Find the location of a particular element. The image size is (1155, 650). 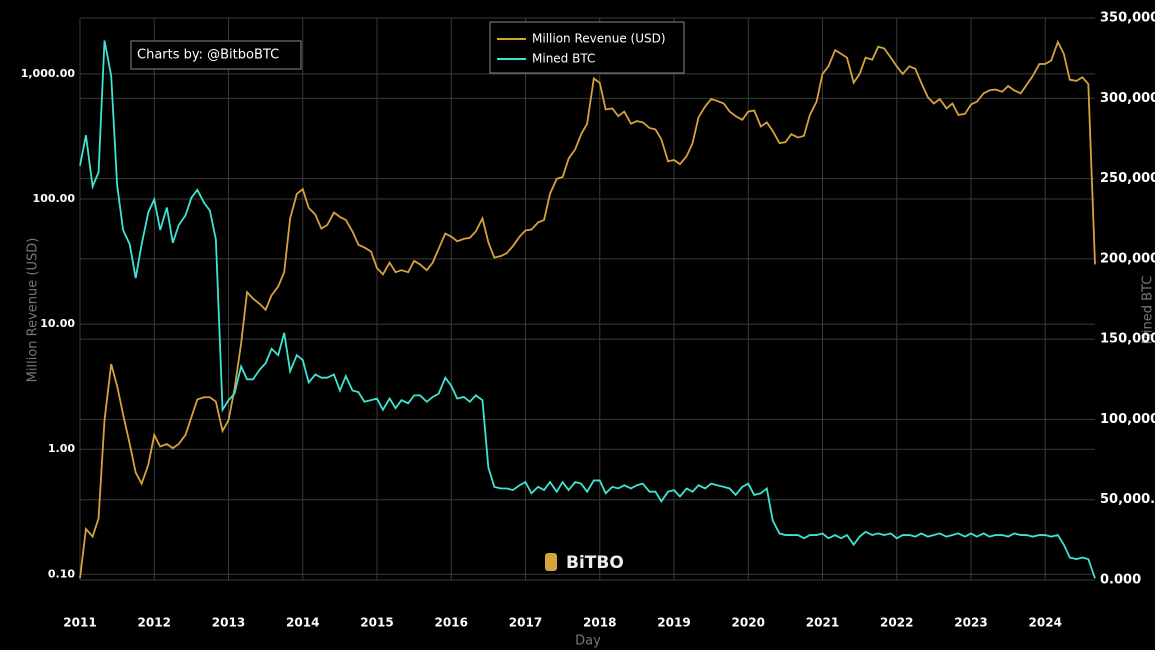

legend-box is located at coordinates (587, 47).